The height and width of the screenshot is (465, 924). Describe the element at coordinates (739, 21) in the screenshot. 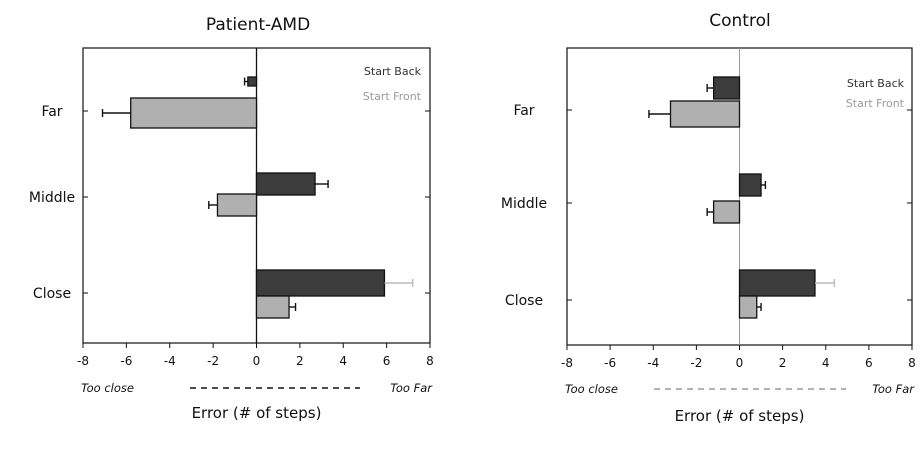

I see `chart-title: Control` at that location.